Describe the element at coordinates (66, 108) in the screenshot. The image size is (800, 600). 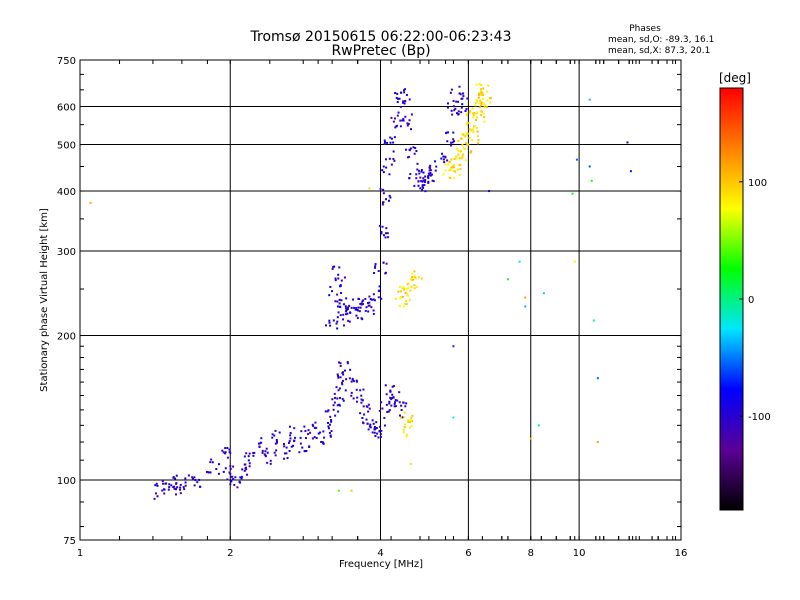
I see `y-tick-label: 600` at that location.